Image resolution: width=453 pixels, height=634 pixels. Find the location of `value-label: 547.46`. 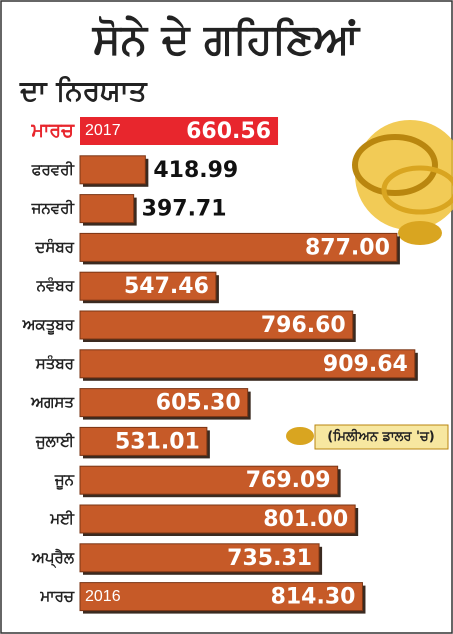

value-label: 547.46 is located at coordinates (166, 286).